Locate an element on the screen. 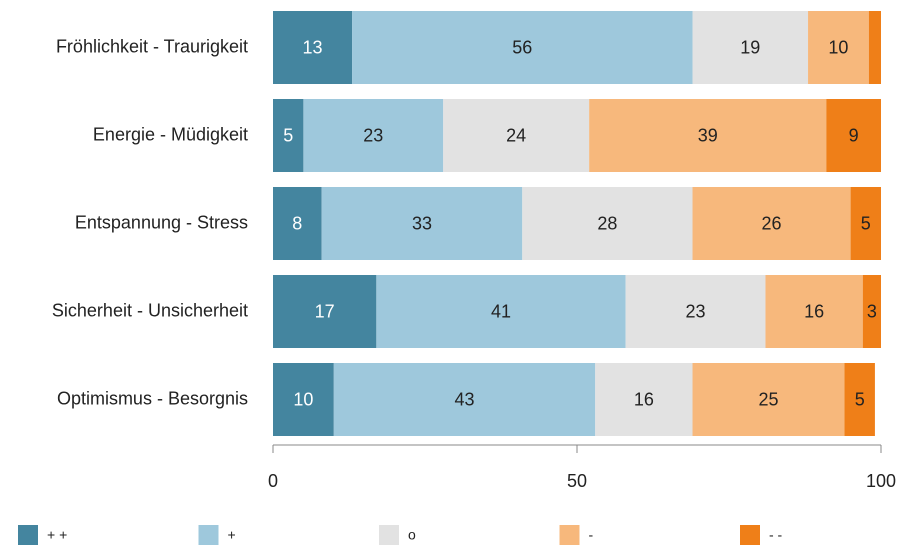 The width and height of the screenshot is (901, 547). value-label: 25 is located at coordinates (769, 399).